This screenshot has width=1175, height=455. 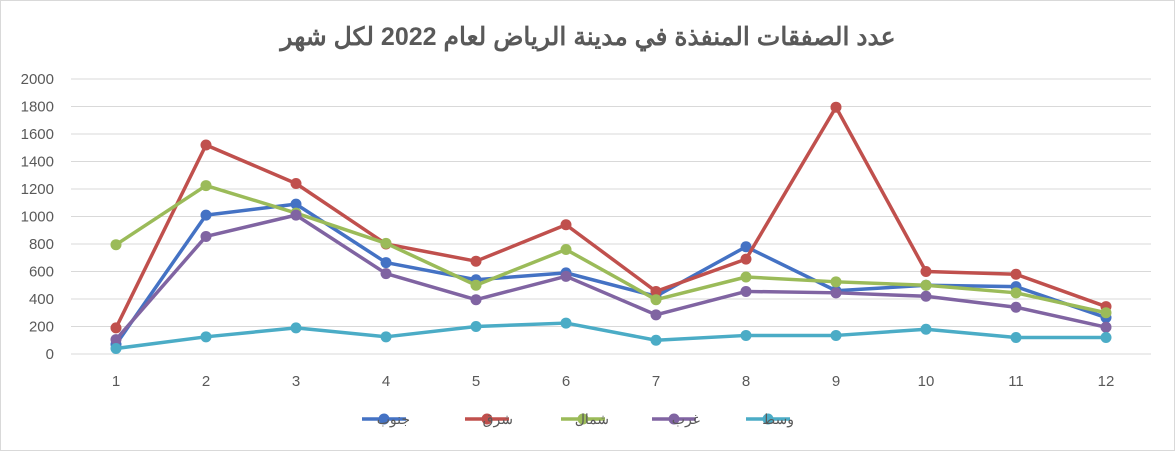 I want to click on series-line, so click(x=611, y=336).